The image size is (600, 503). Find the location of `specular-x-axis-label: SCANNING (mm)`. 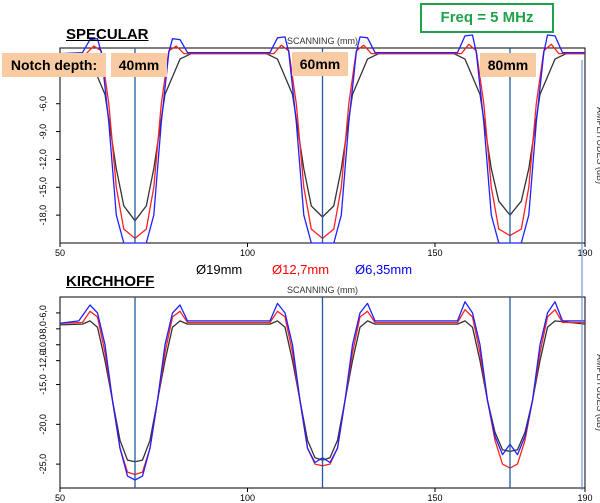

specular-x-axis-label: SCANNING (mm) is located at coordinates (322, 41).